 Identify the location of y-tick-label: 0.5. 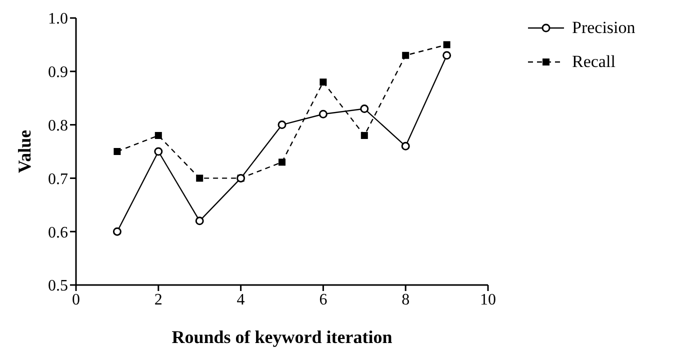
(58, 286).